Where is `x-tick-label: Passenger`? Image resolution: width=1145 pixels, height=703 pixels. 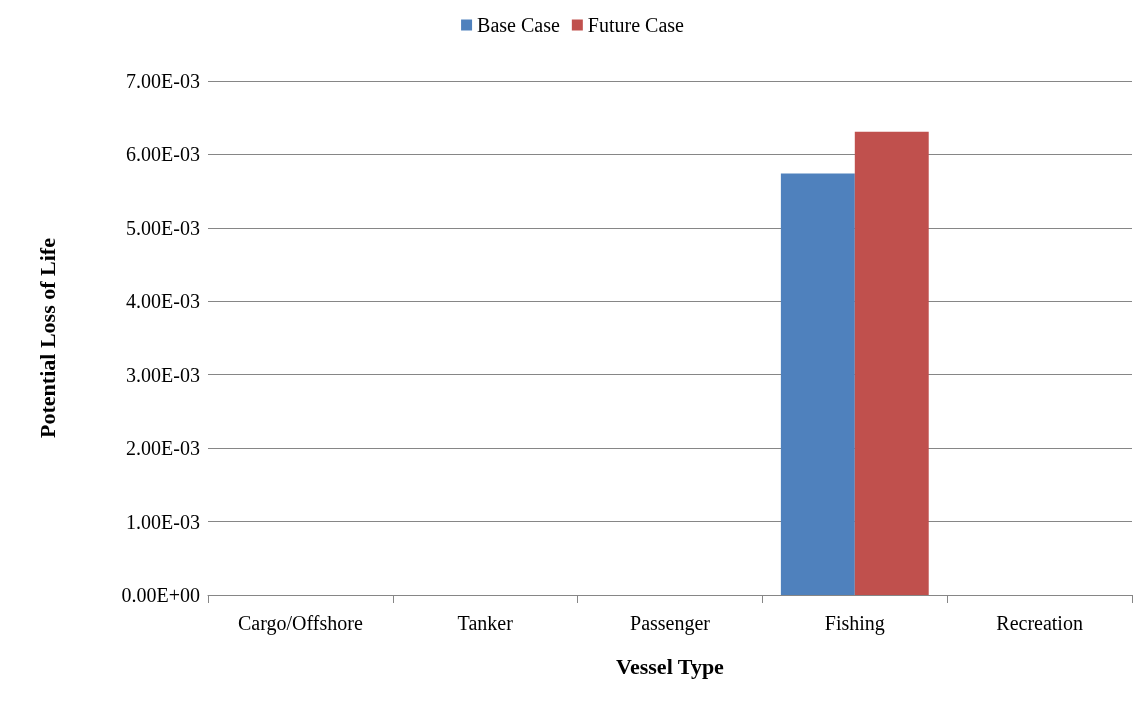 x-tick-label: Passenger is located at coordinates (670, 623).